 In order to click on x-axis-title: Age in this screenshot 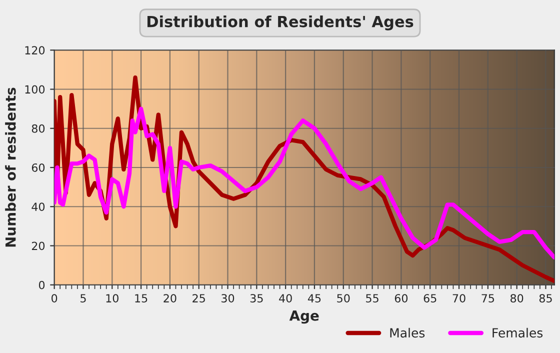, I will do `click(304, 317)`.